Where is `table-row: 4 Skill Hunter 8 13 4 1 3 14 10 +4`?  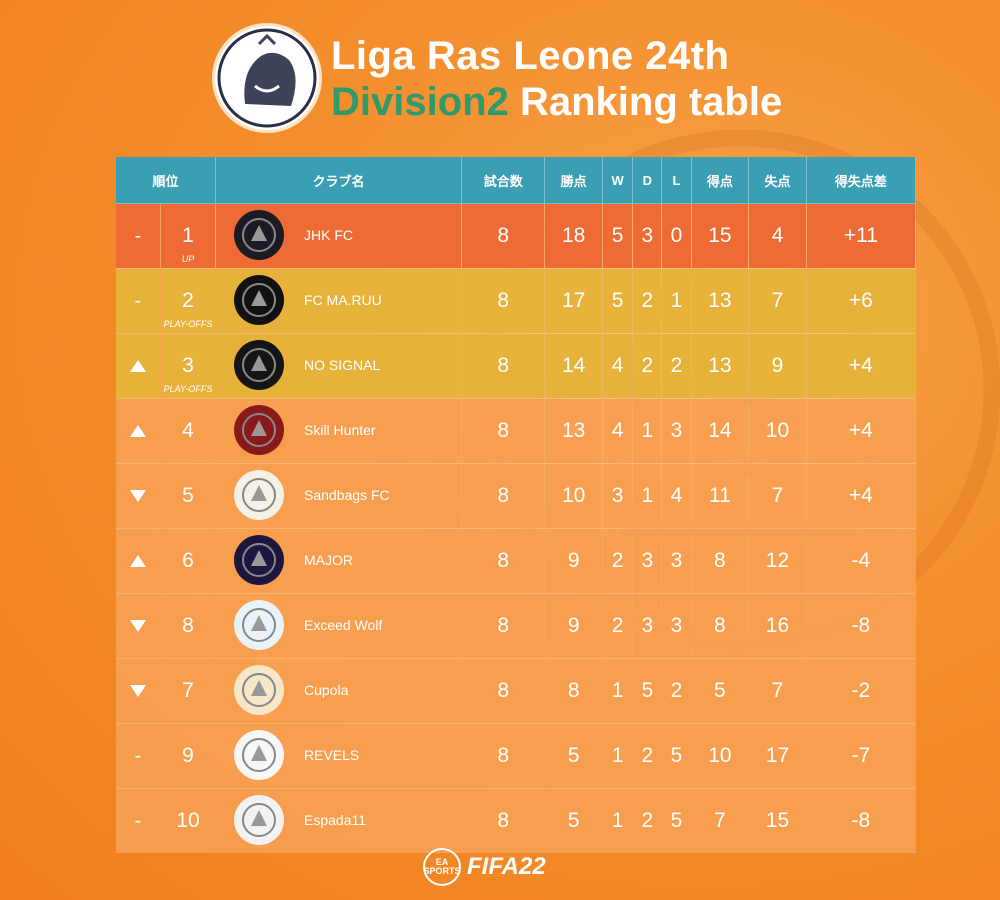 table-row: 4 Skill Hunter 8 13 4 1 3 14 10 +4 is located at coordinates (516, 431).